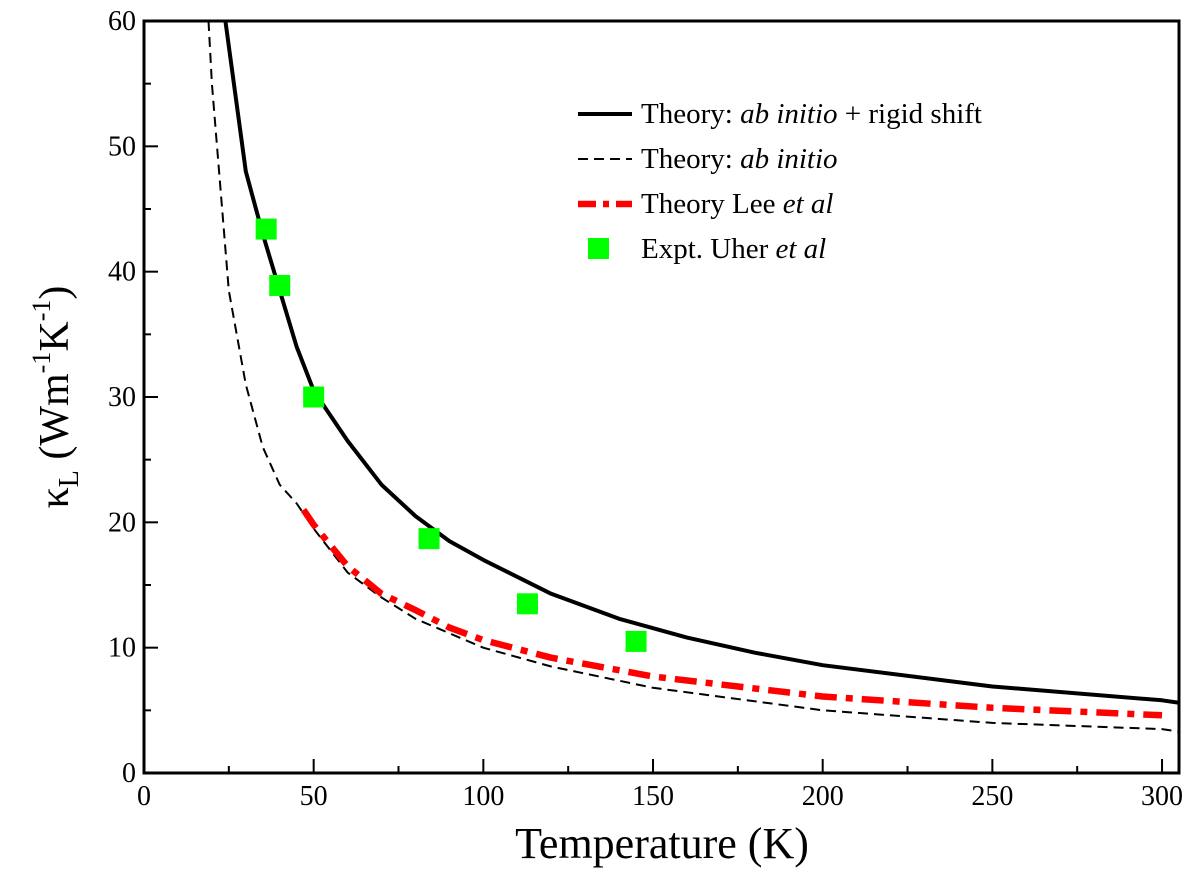  Describe the element at coordinates (122, 21) in the screenshot. I see `y-tick-label: 60` at that location.